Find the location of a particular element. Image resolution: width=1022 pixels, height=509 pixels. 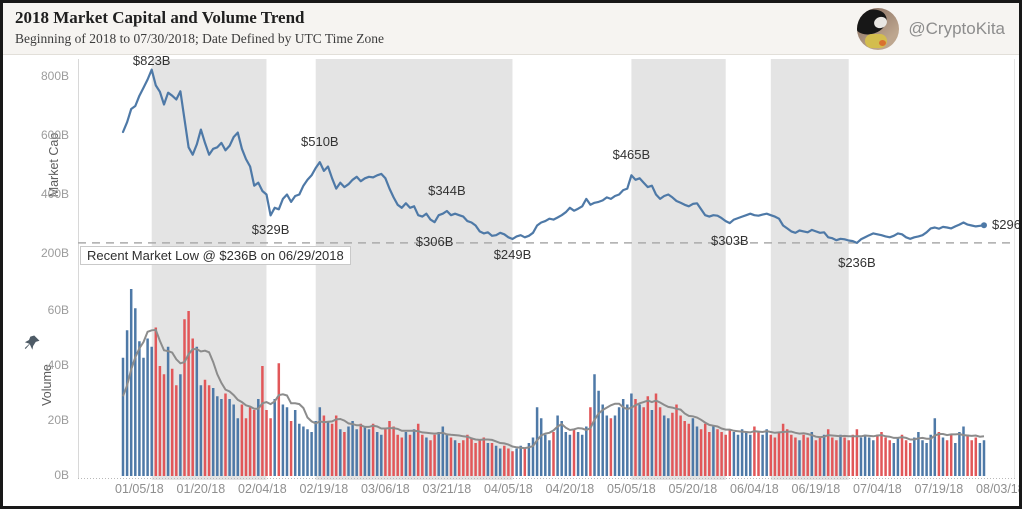

x-axis-label: 08/03/18 is located at coordinates (999, 489).